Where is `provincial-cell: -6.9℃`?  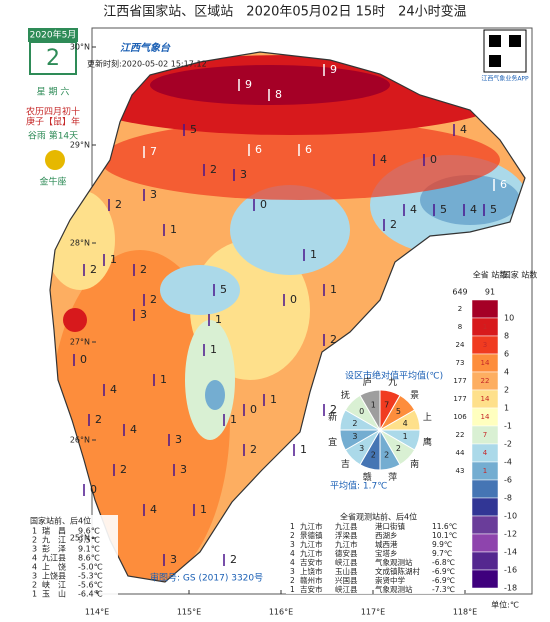 provincial-cell: -6.9℃ is located at coordinates (443, 571).